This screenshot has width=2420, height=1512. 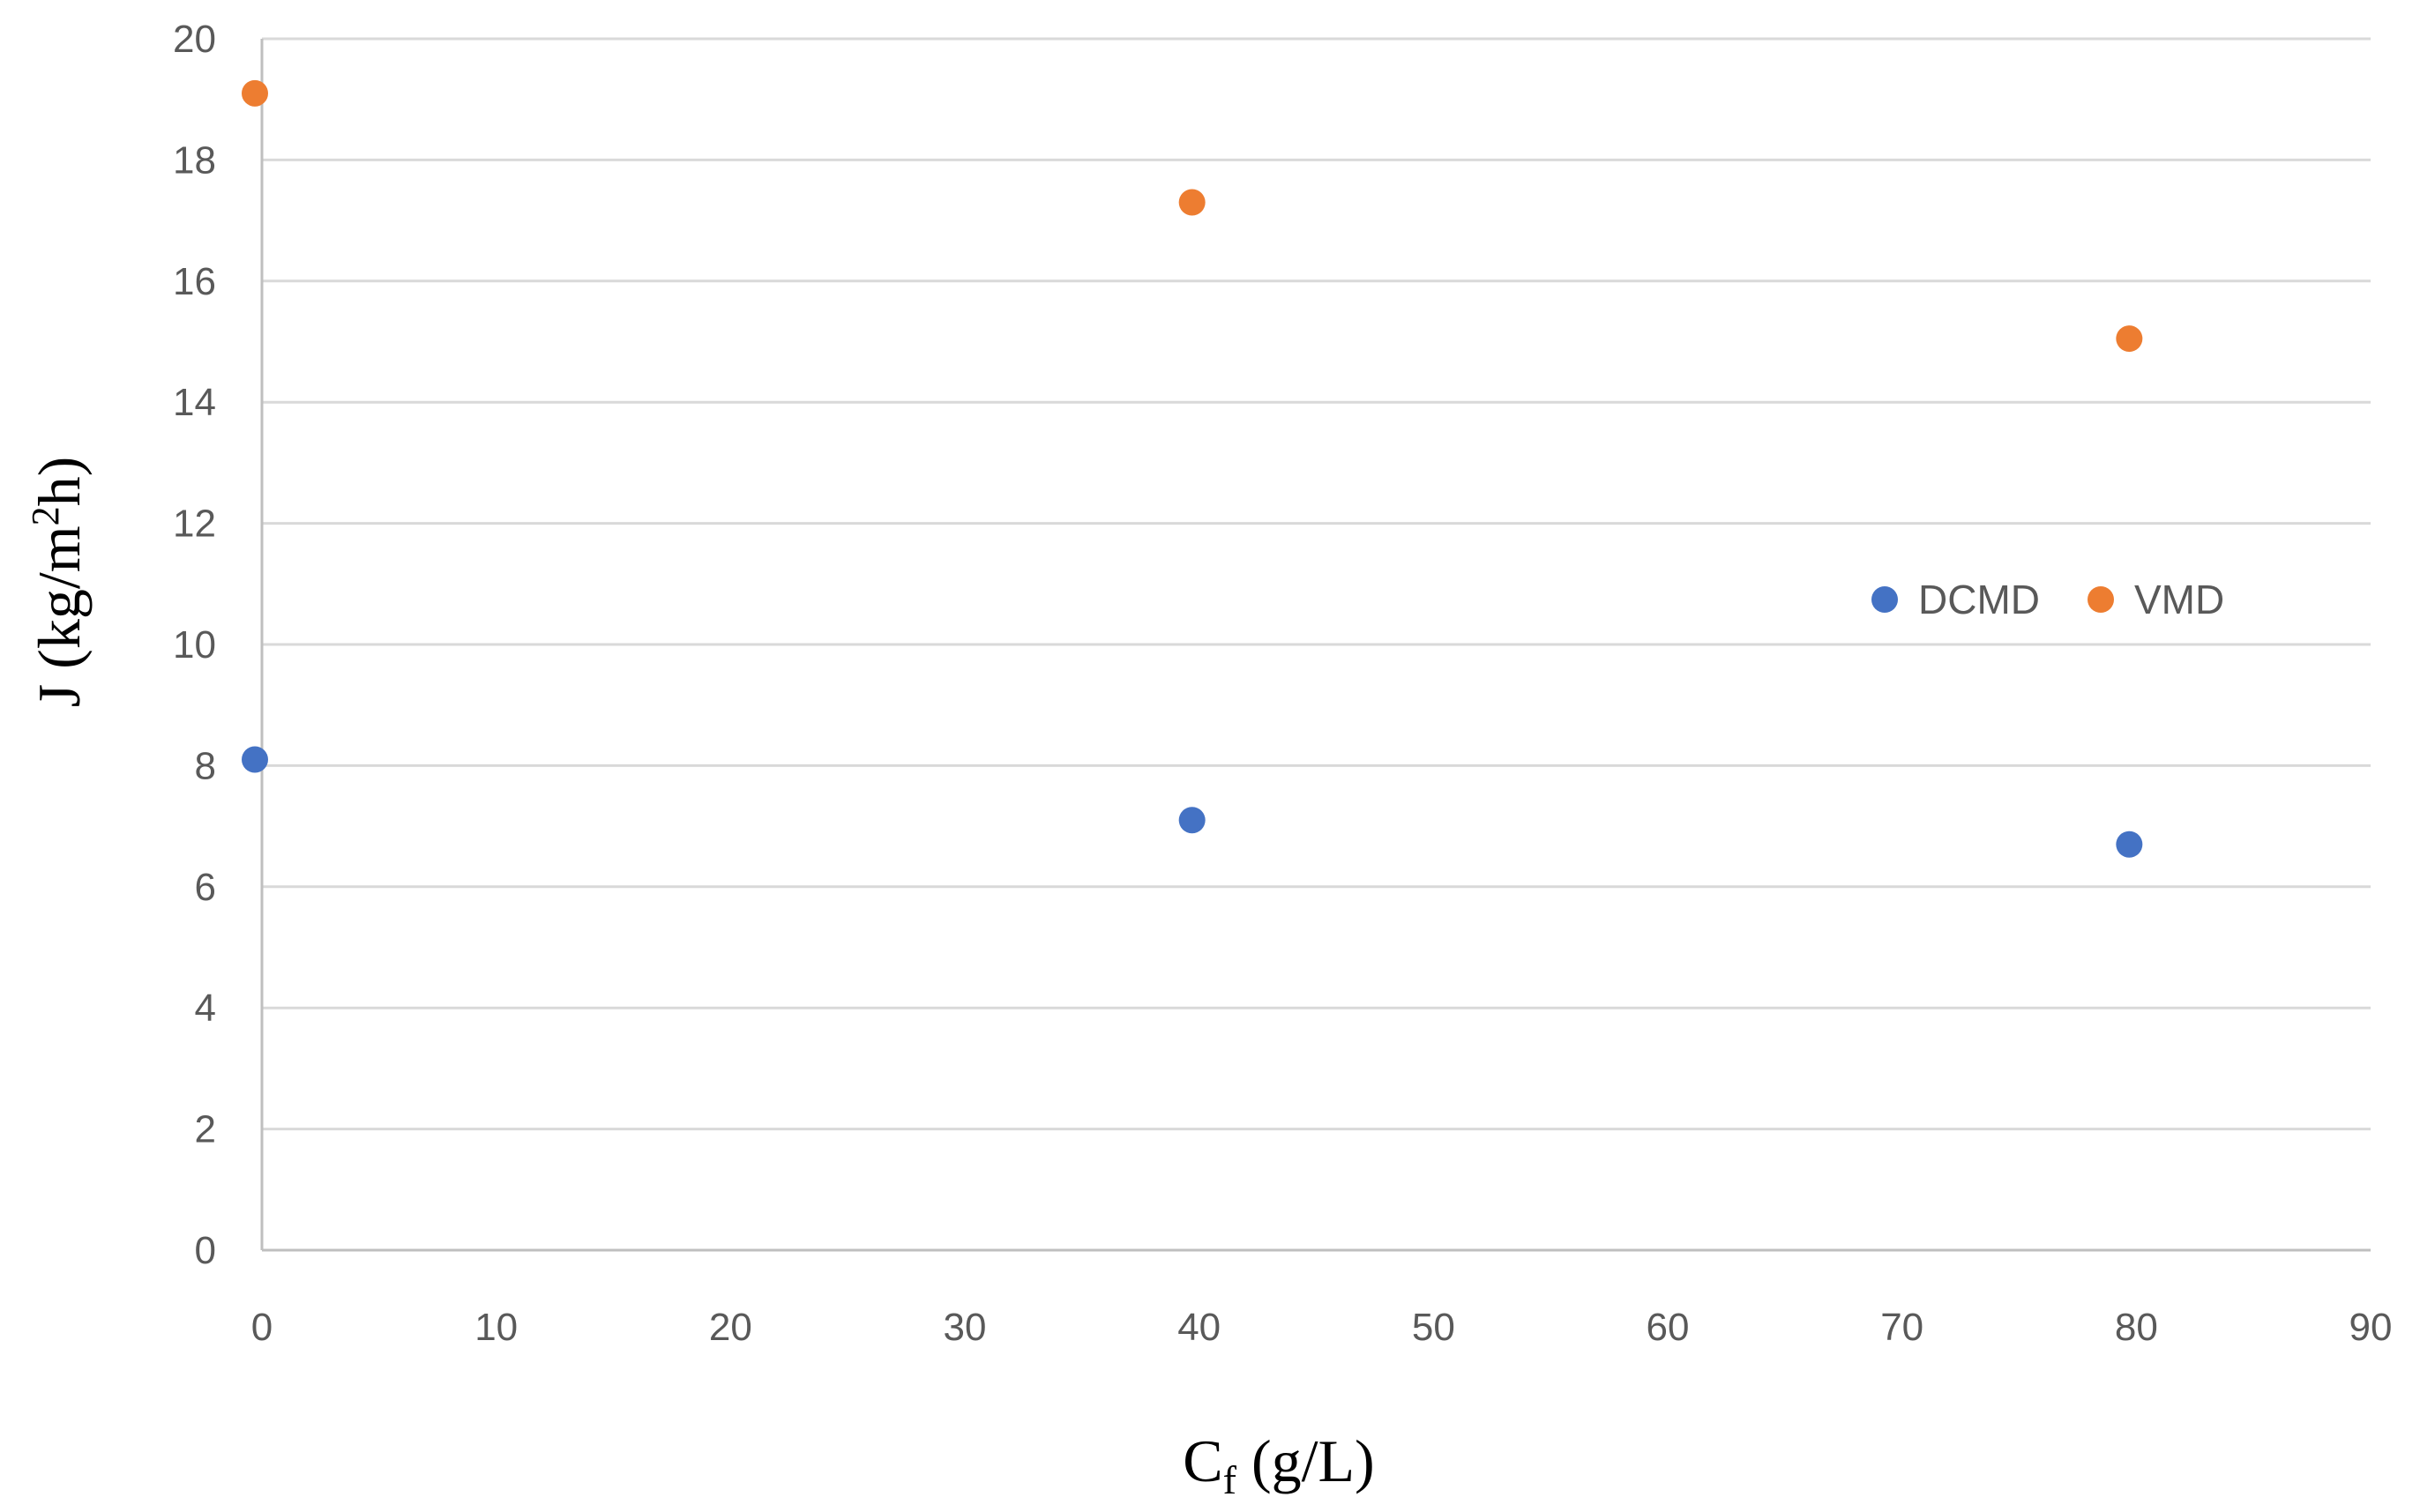 I want to click on x-axis-title-suffix: (g/L), so click(x=1305, y=1461).